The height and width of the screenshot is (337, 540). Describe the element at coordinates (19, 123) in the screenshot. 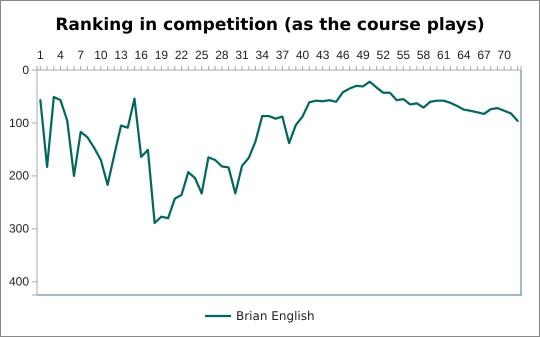

I see `y-tick-label: 100` at that location.